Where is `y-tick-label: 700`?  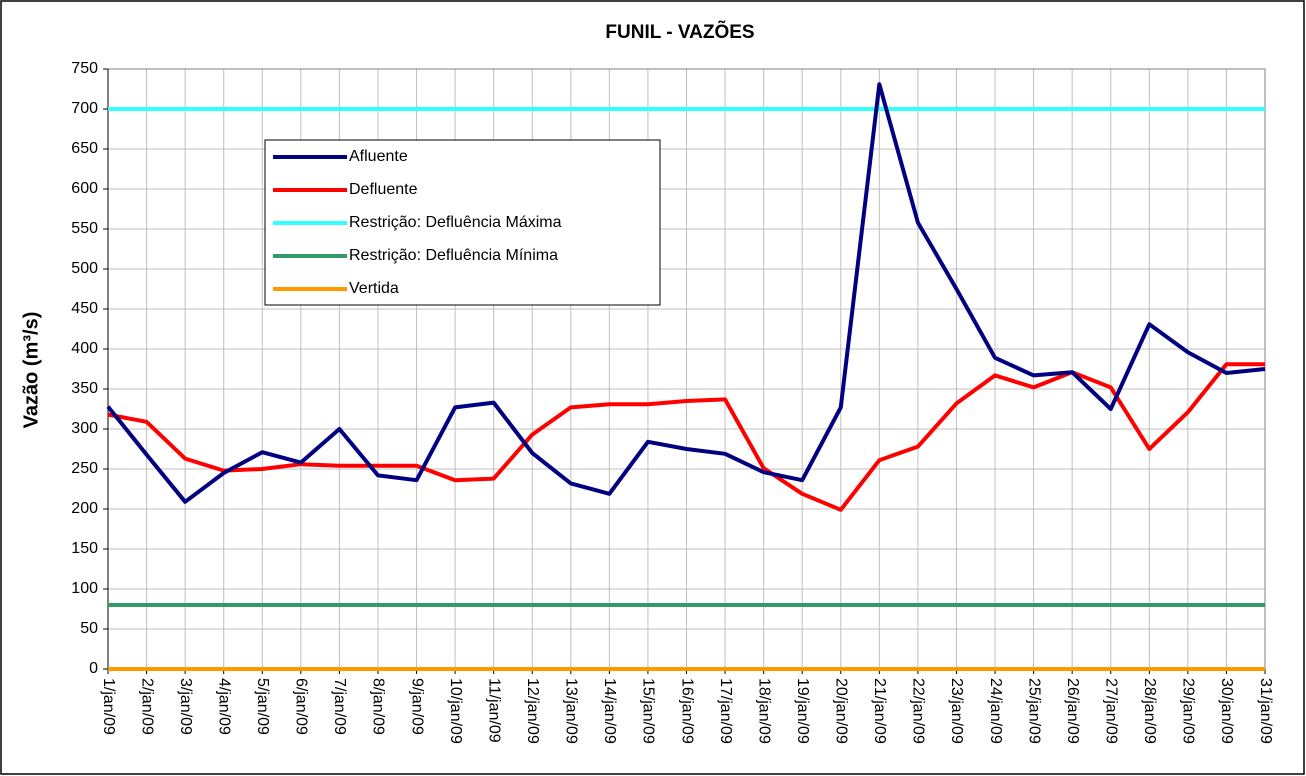
y-tick-label: 700 is located at coordinates (84, 108).